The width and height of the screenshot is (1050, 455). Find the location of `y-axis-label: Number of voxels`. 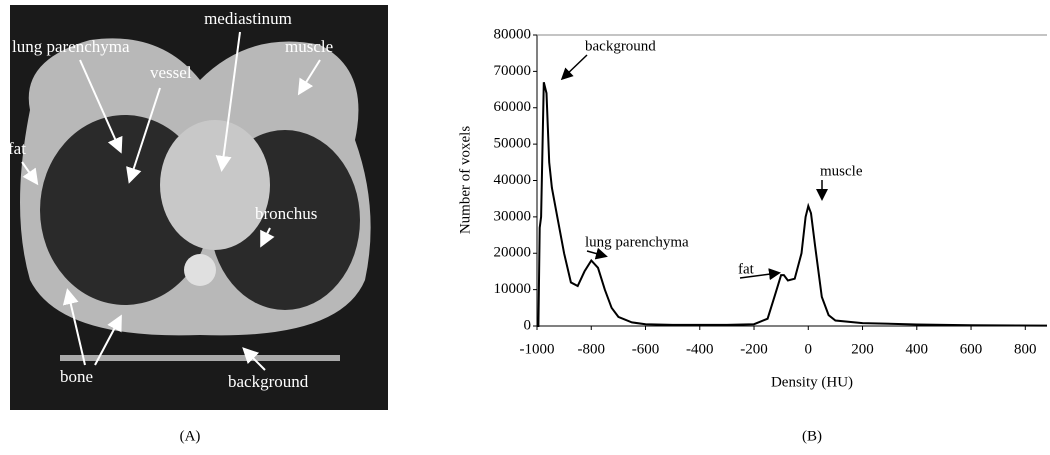

y-axis-label: Number of voxels is located at coordinates (465, 180).